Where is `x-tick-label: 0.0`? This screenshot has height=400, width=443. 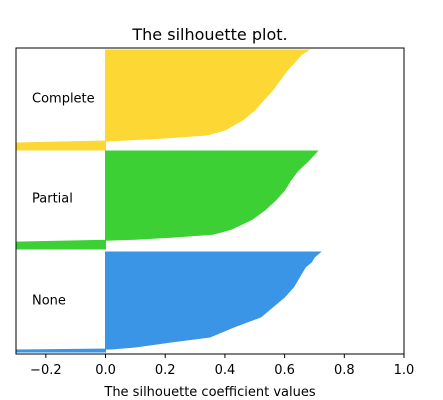
x-tick-label: 0.0 is located at coordinates (105, 370).